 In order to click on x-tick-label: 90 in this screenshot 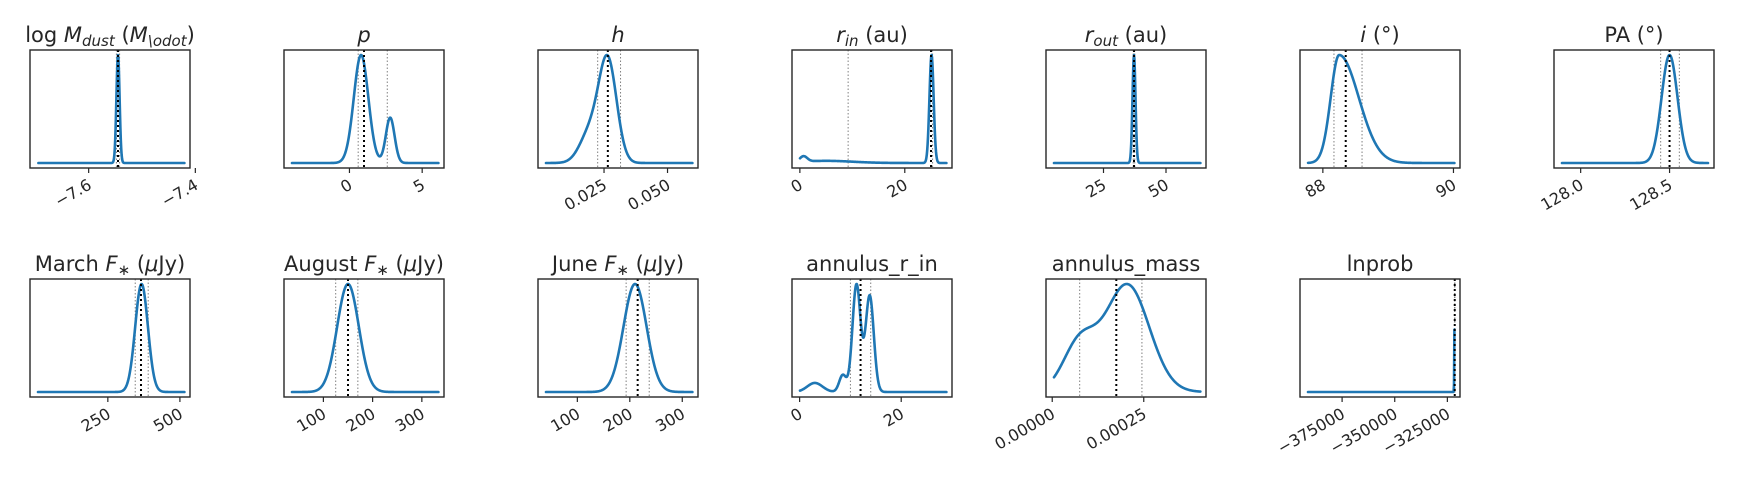, I will do `click(1445, 188)`.